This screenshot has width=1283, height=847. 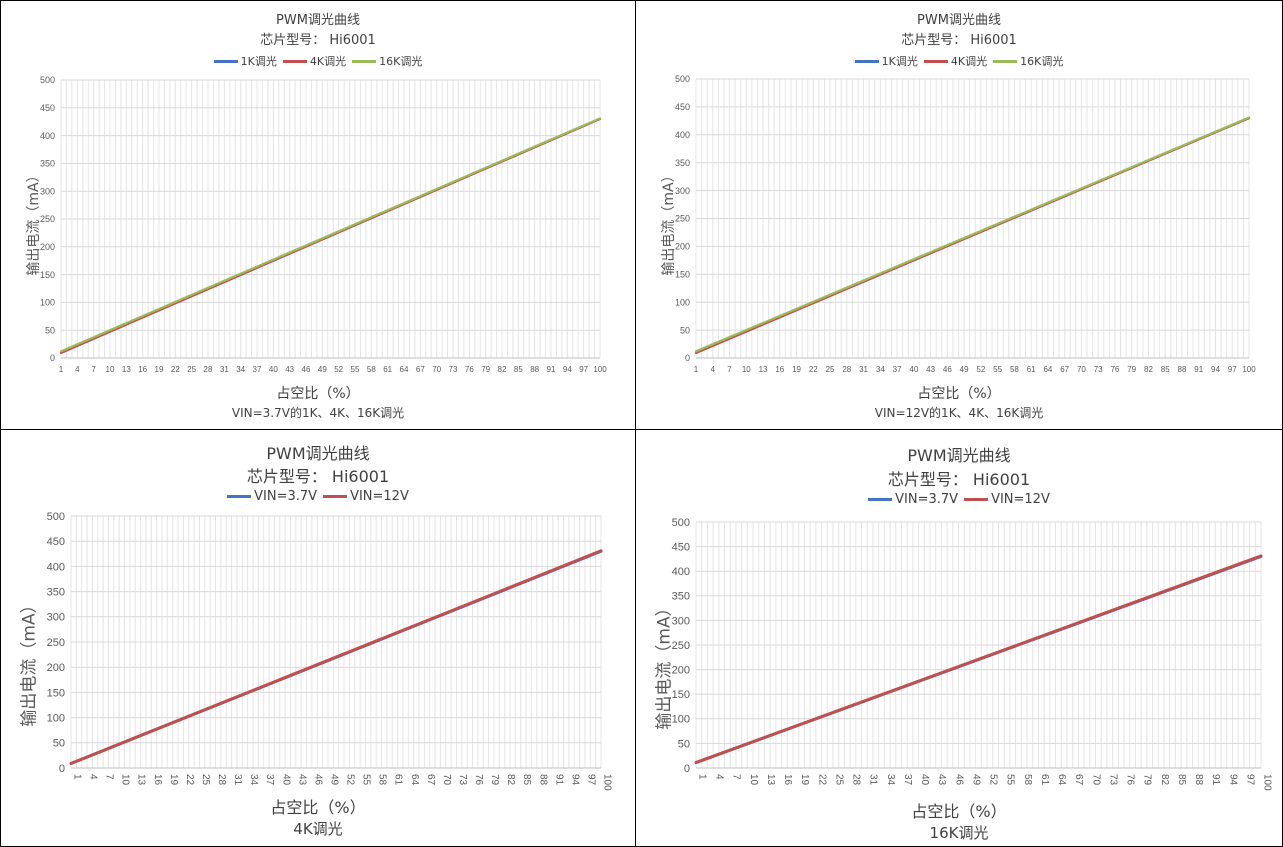 I want to click on x-tick-label: 73, so click(x=1098, y=369).